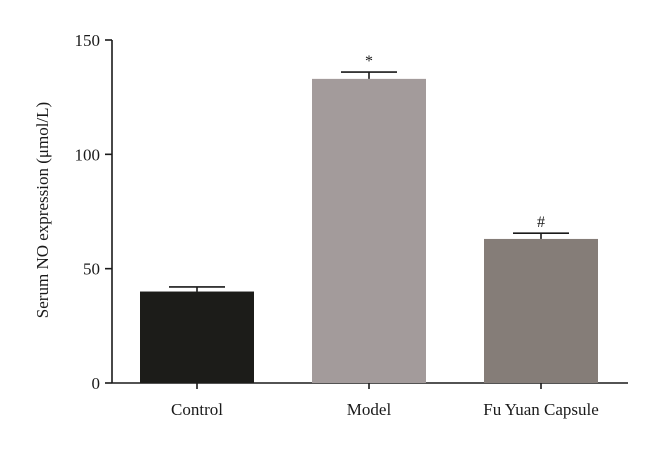 Image resolution: width=660 pixels, height=453 pixels. Describe the element at coordinates (91, 269) in the screenshot. I see `y-tick-label: 50` at that location.